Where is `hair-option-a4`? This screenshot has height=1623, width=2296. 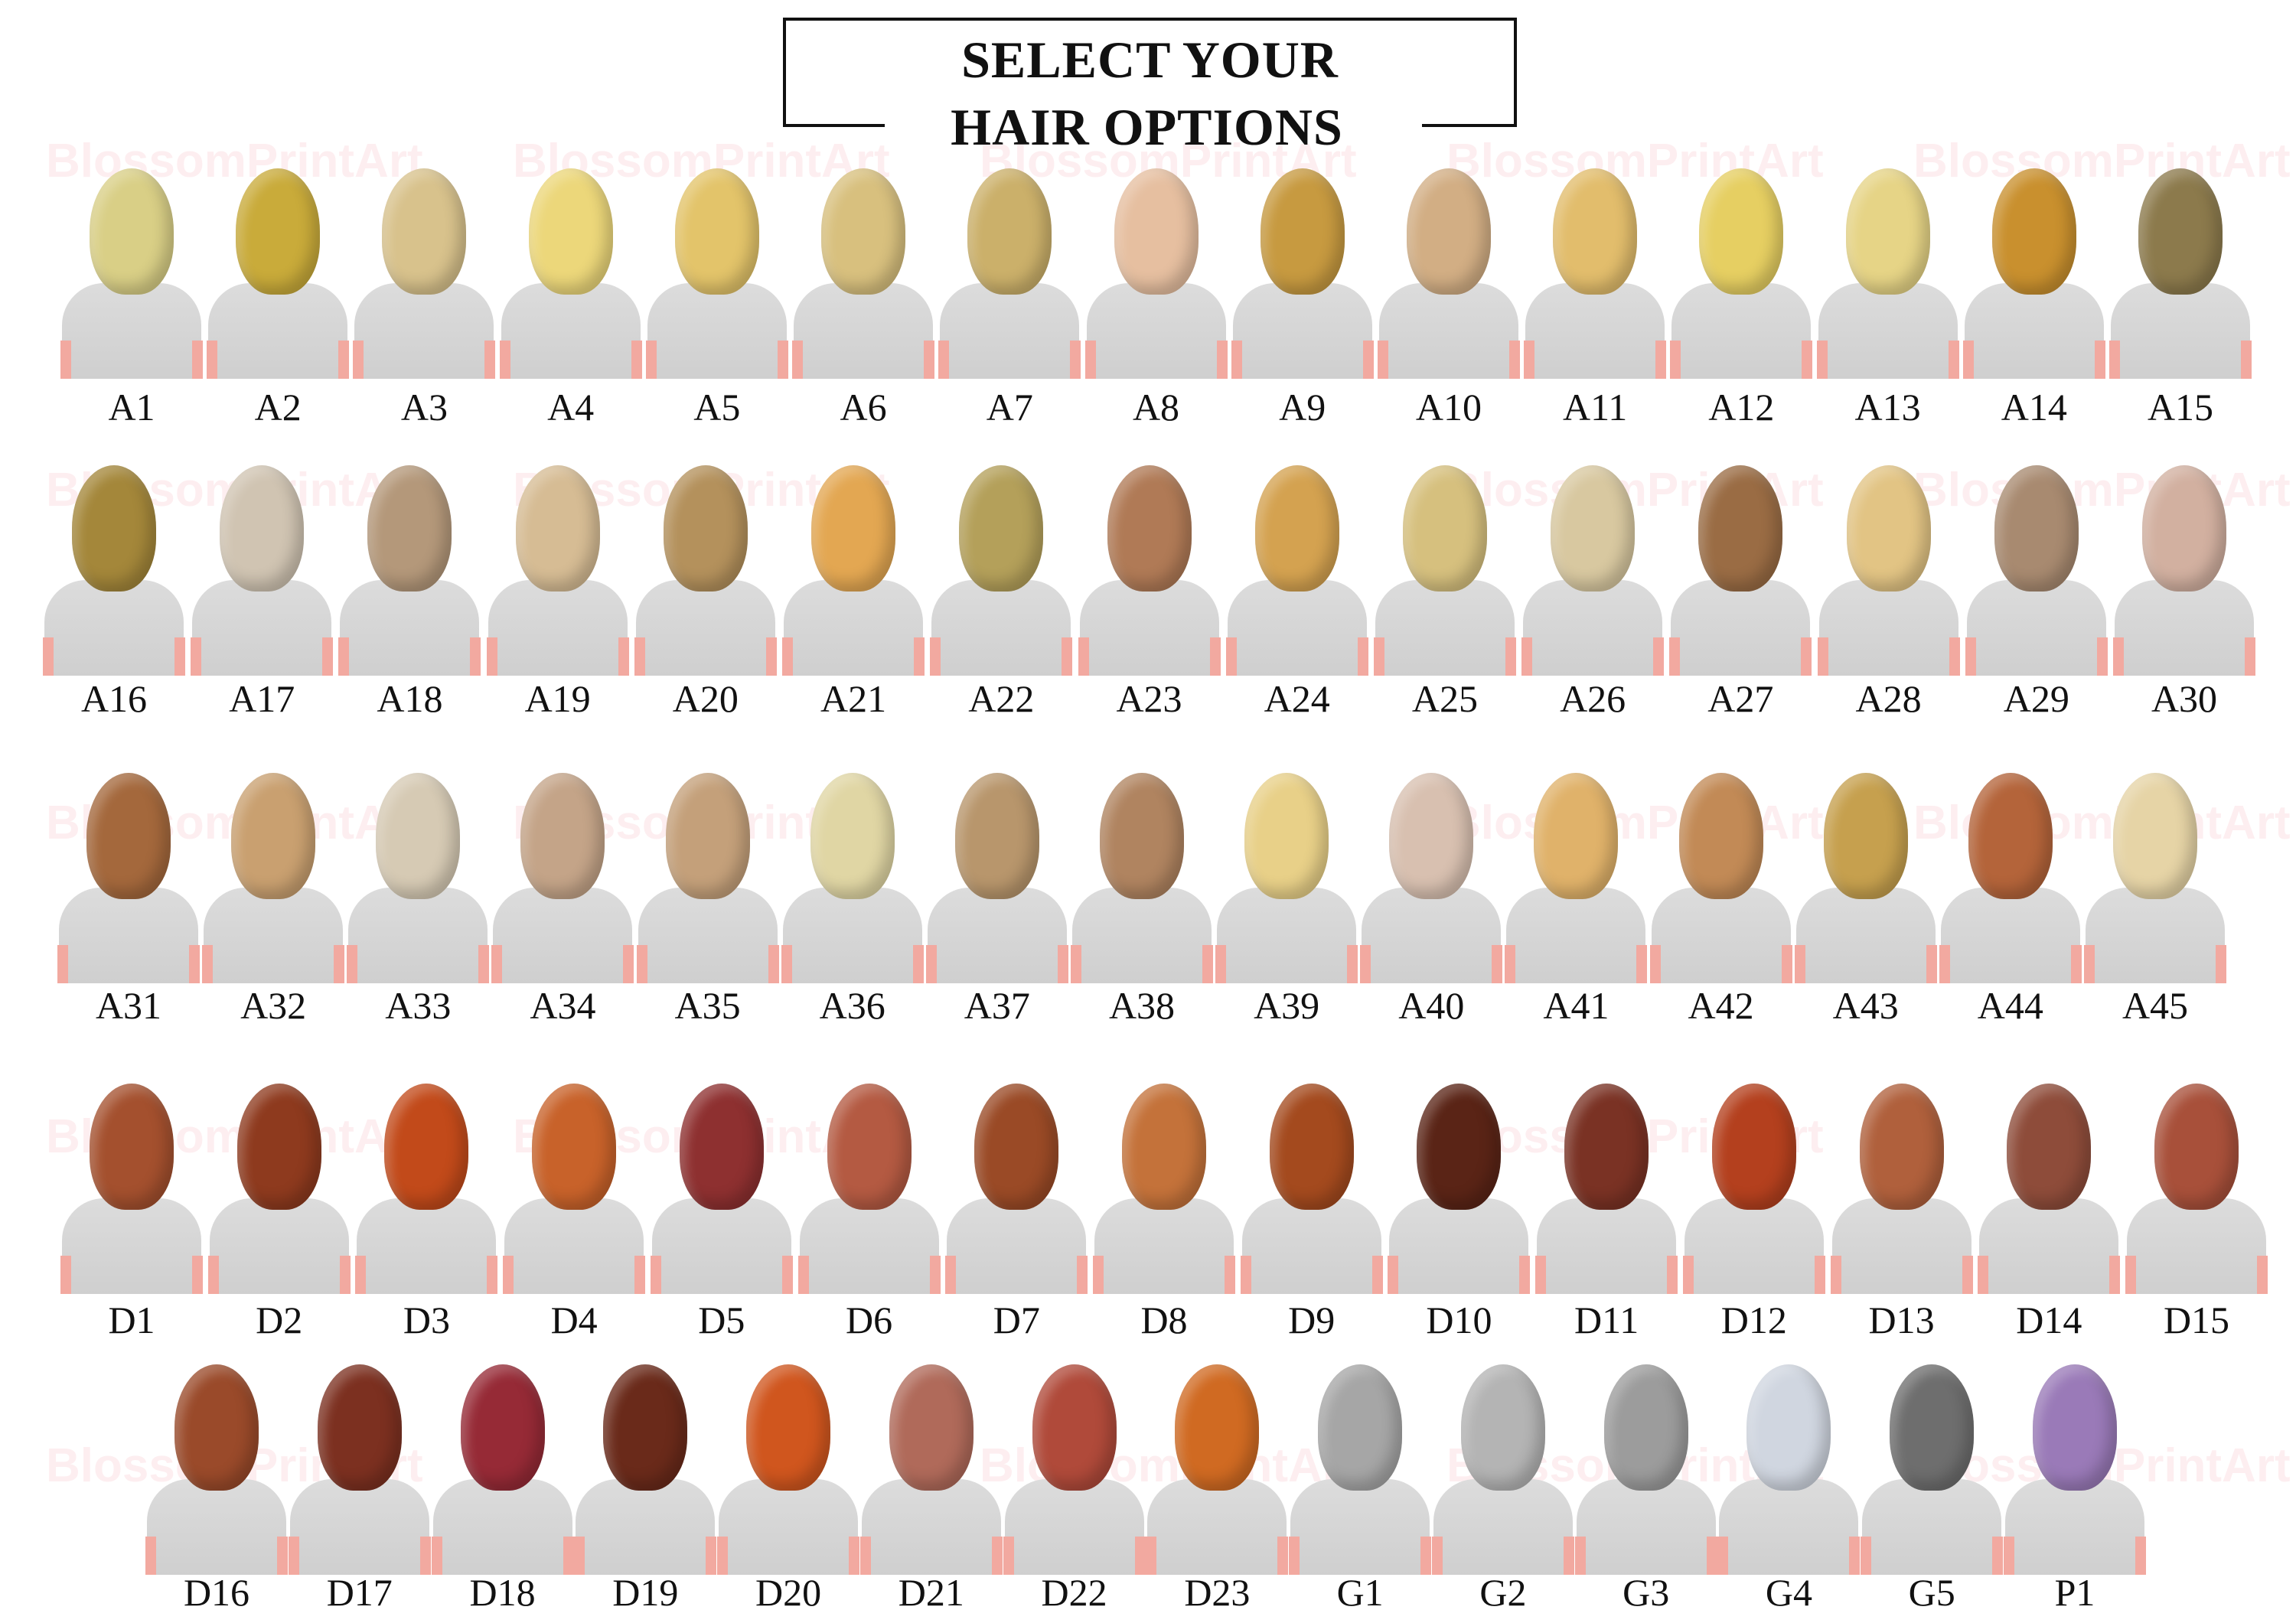 hair-option-a4 is located at coordinates (570, 279).